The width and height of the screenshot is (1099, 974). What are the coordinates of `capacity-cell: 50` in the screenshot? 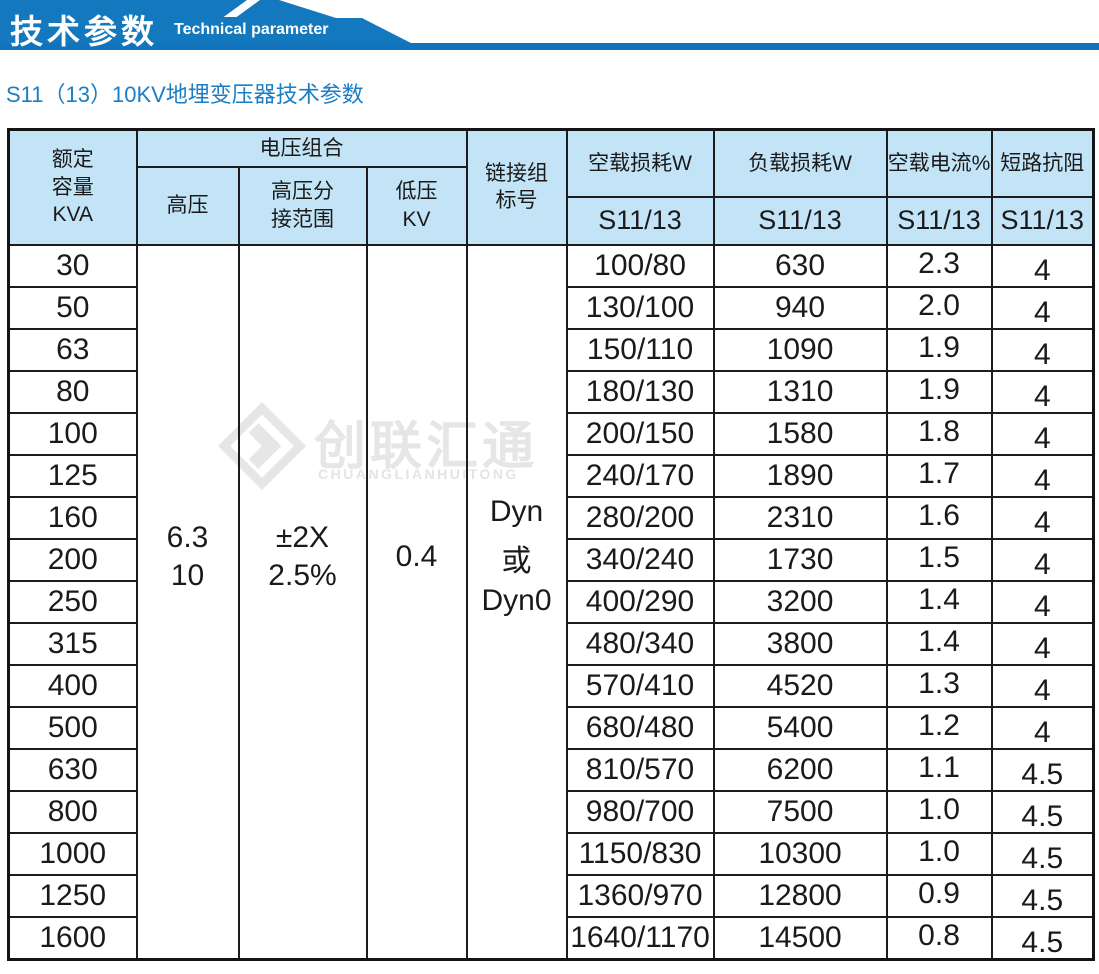 It's located at (72, 307).